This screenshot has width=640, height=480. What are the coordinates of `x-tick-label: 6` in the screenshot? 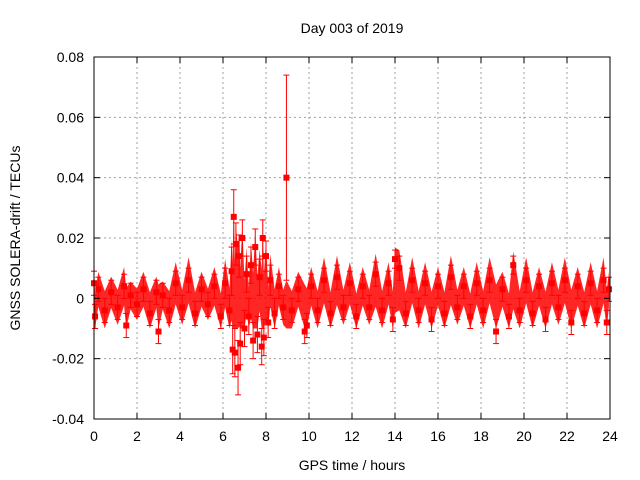 It's located at (223, 436).